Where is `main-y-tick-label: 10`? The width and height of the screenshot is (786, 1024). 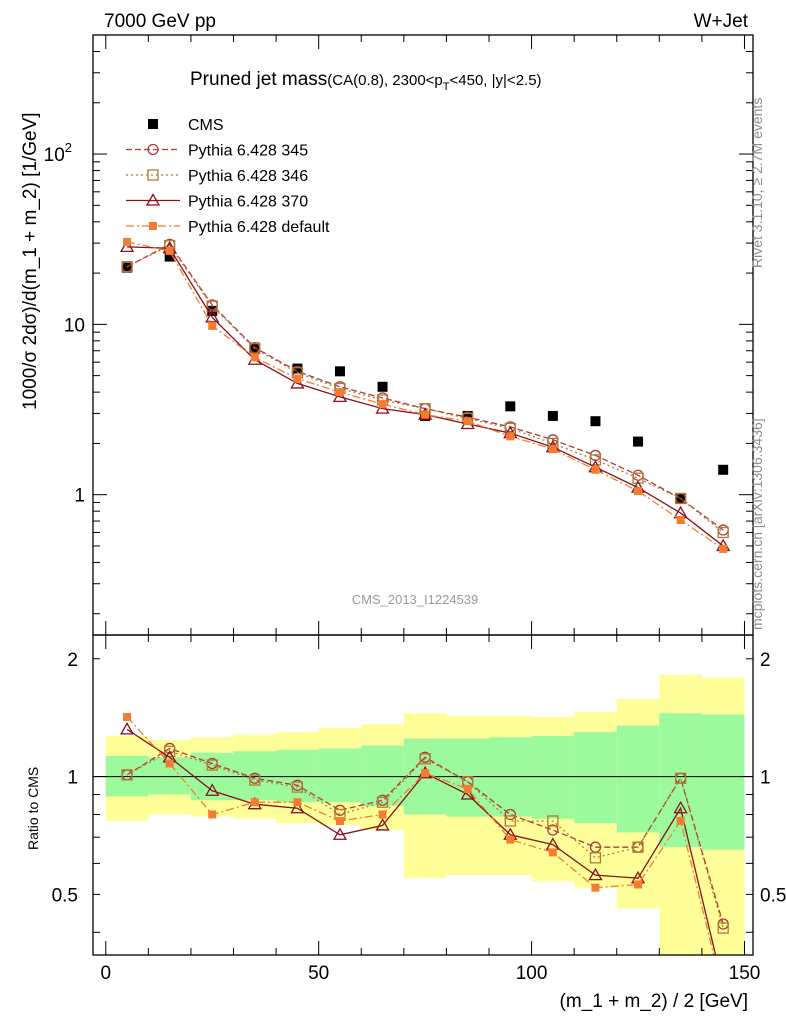 main-y-tick-label: 10 is located at coordinates (74, 325).